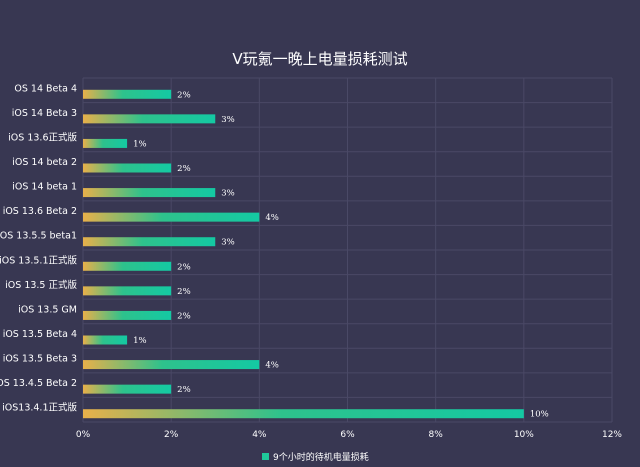 Image resolution: width=640 pixels, height=467 pixels. Describe the element at coordinates (38, 260) in the screenshot. I see `category-label: iOS 13.5.1正式版` at that location.